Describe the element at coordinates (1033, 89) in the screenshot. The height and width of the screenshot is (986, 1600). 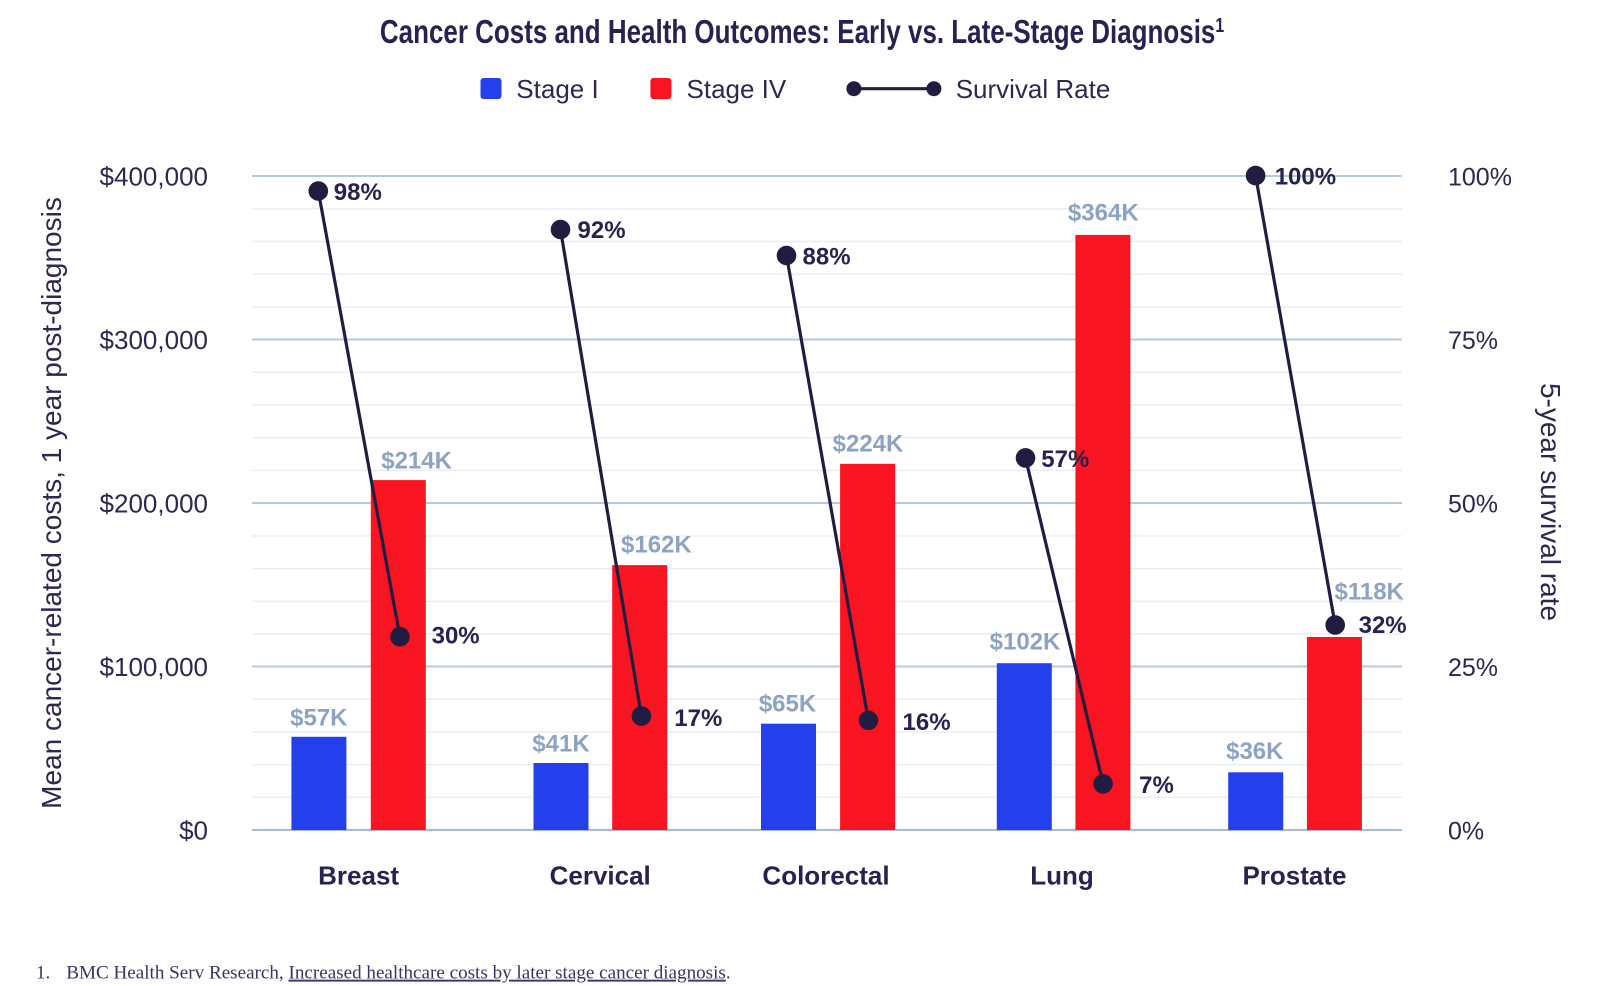
I see `svg-text: Survival Rate` at that location.